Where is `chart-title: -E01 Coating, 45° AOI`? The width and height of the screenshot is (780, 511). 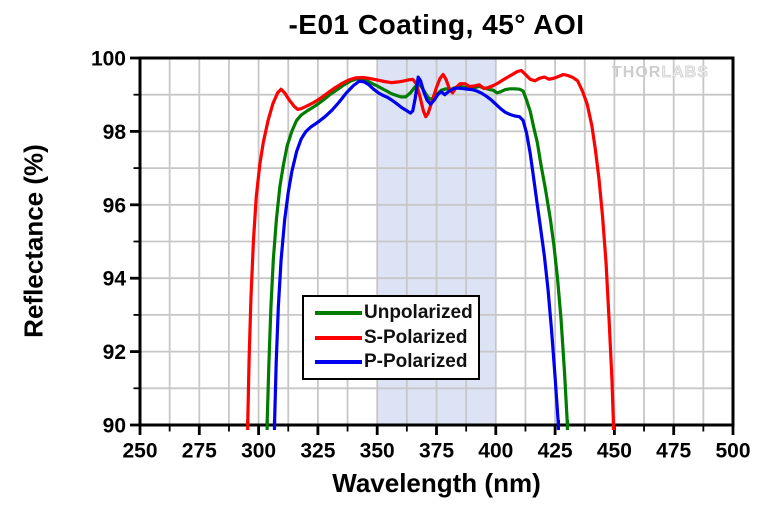
chart-title: -E01 Coating, 45° AOI is located at coordinates (436, 24).